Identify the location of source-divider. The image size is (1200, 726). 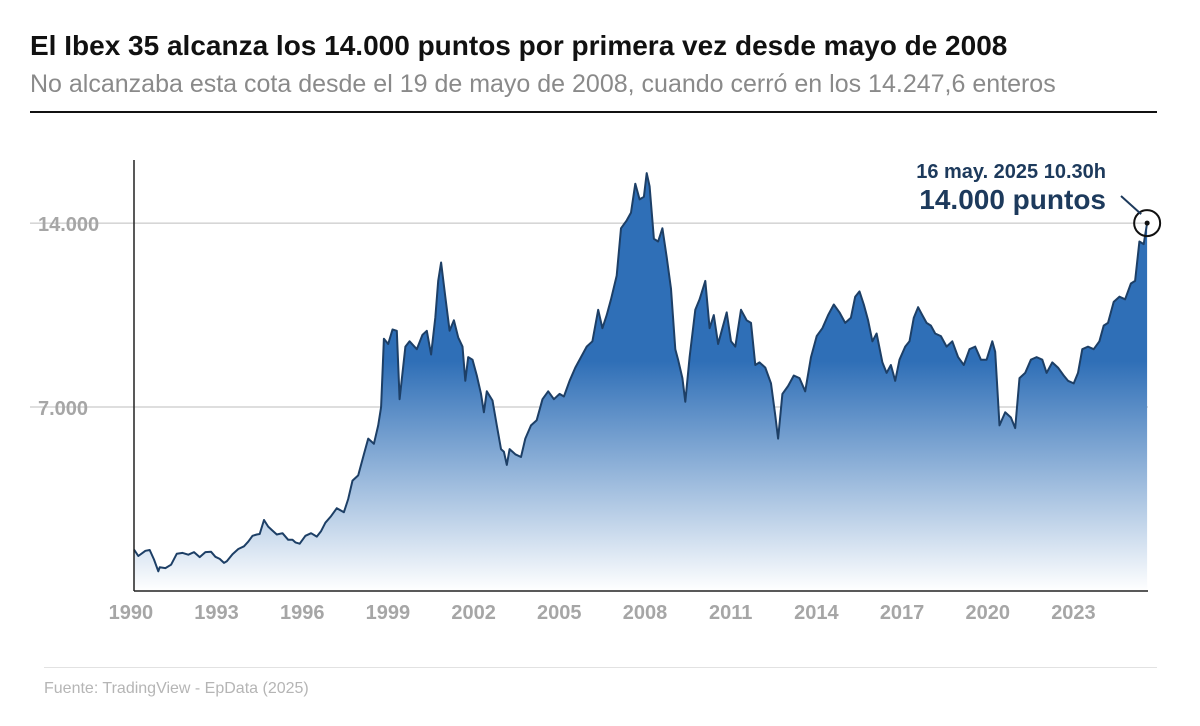
(600, 667).